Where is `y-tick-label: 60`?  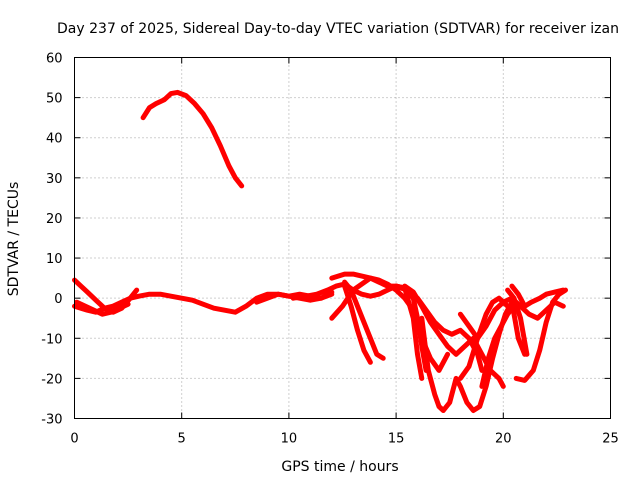 y-tick-label: 60 is located at coordinates (54, 59).